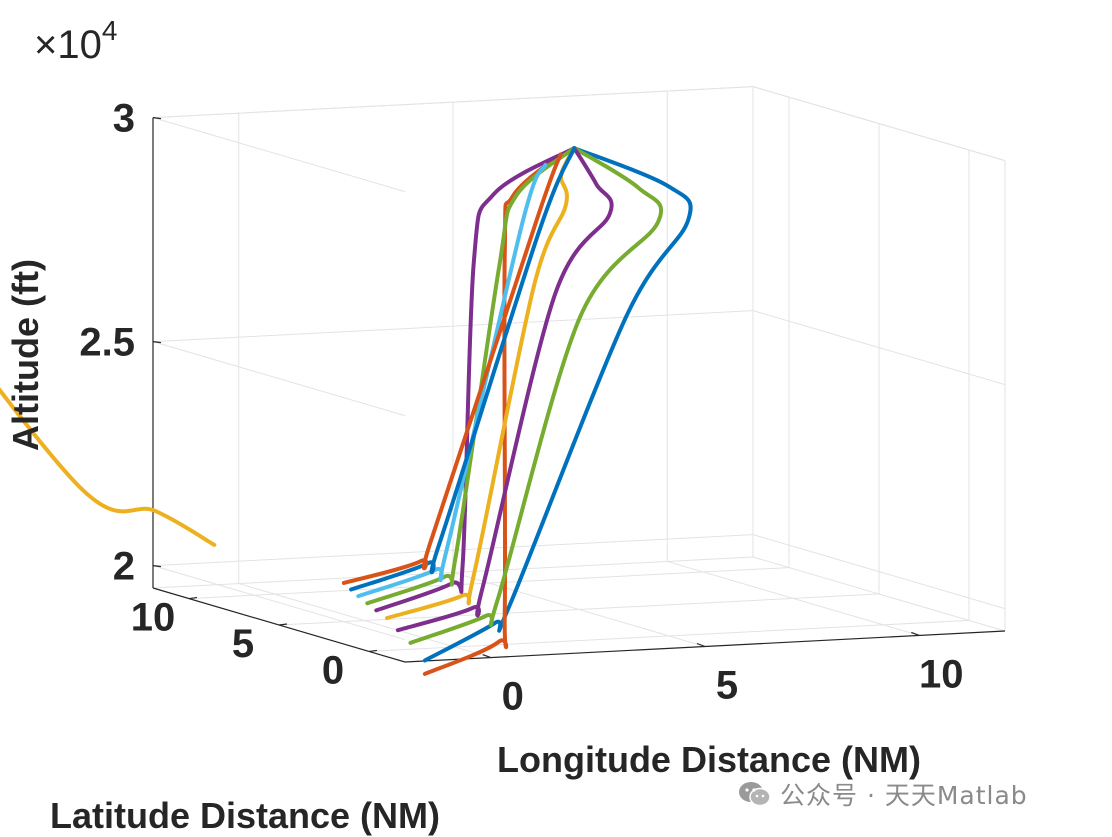 This screenshot has width=1112, height=837. Describe the element at coordinates (124, 567) in the screenshot. I see `z-tick-label: 2` at that location.